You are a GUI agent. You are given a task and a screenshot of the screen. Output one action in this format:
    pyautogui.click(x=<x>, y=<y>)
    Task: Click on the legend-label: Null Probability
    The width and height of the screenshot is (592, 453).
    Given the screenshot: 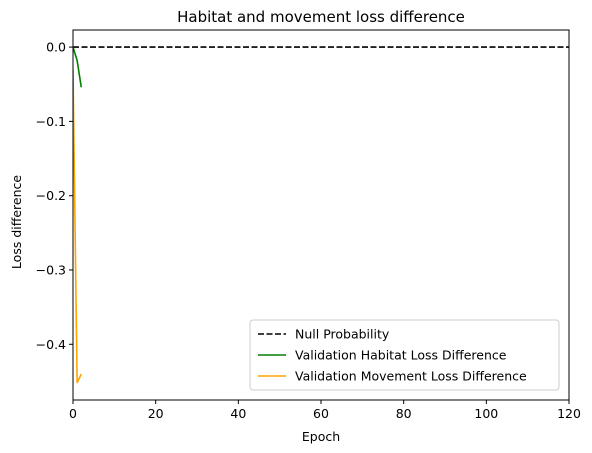 What is the action you would take?
    pyautogui.click(x=342, y=334)
    